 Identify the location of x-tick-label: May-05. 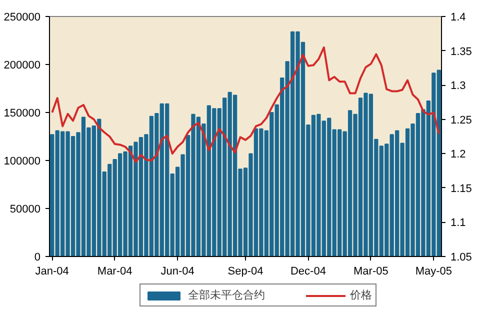
(433, 272).